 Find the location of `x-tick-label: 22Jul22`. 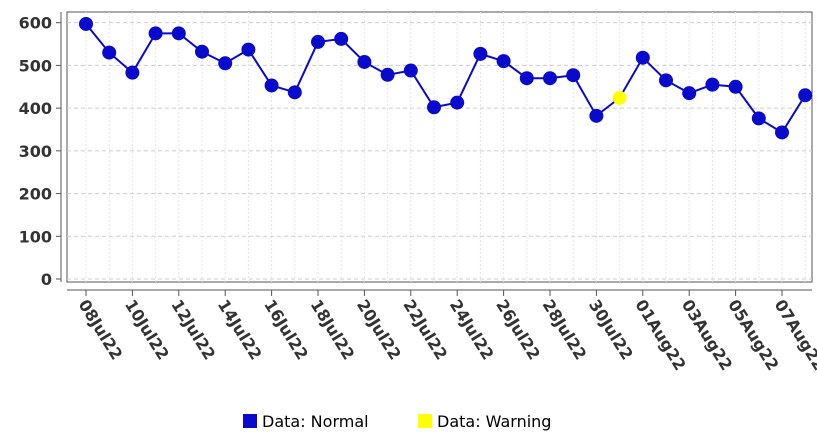

x-tick-label: 22Jul22 is located at coordinates (425, 329).